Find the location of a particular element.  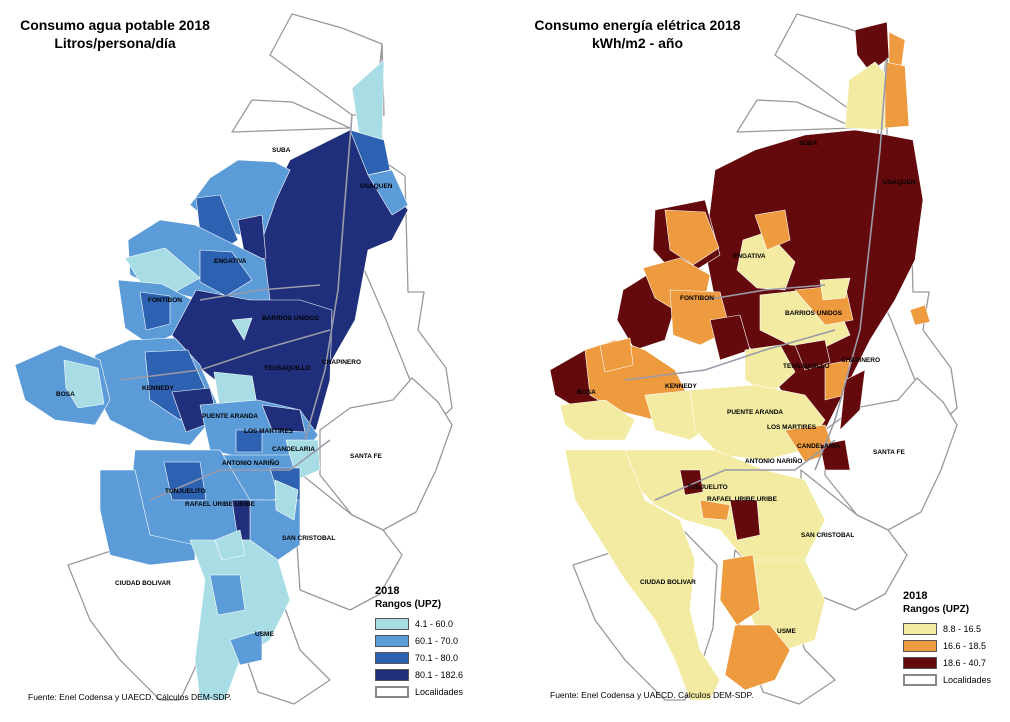

road-lines is located at coordinates (236, 307).